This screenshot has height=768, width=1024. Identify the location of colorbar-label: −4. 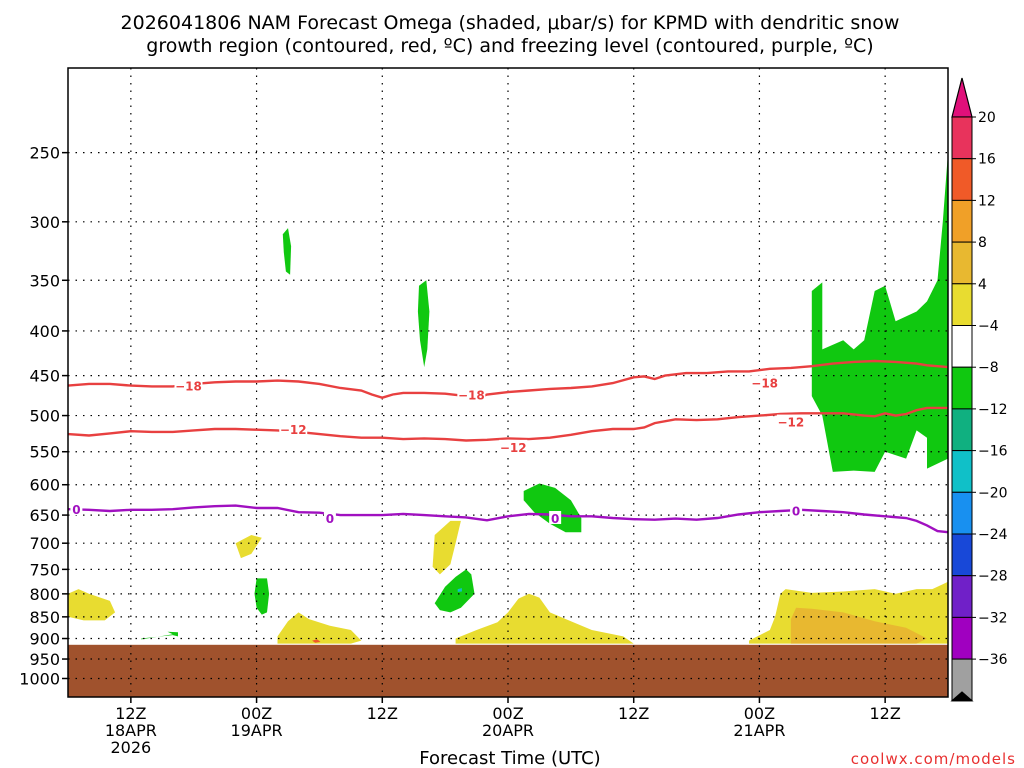
(988, 327).